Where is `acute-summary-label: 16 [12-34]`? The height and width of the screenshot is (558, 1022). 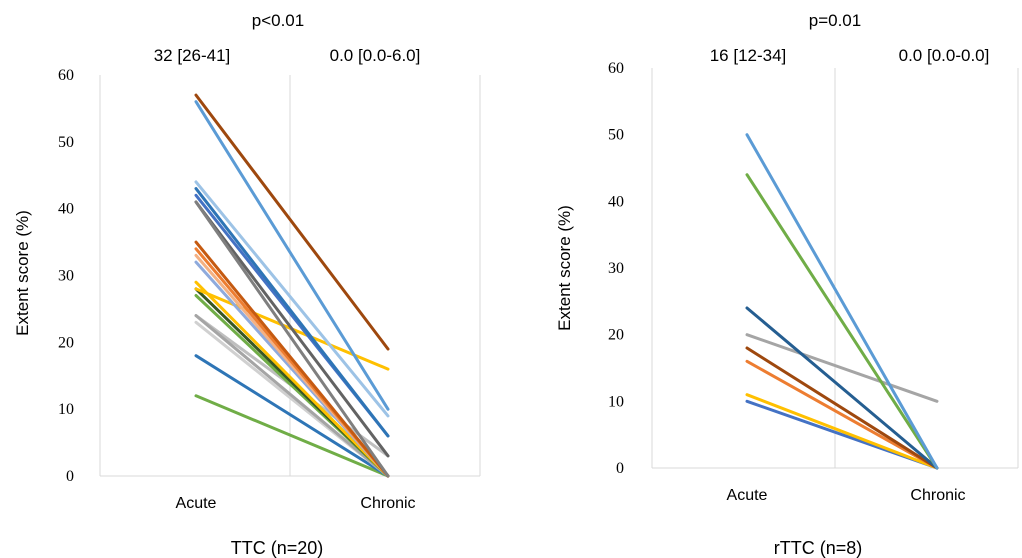
acute-summary-label: 16 [12-34] is located at coordinates (748, 55).